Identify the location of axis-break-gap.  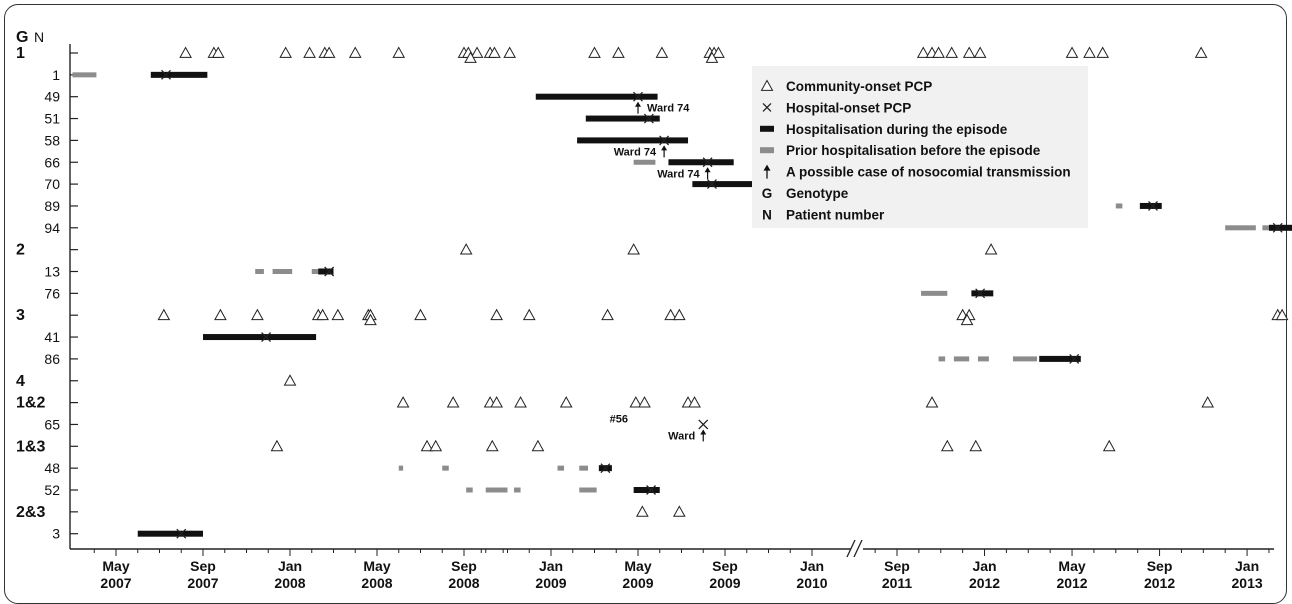
(857, 549).